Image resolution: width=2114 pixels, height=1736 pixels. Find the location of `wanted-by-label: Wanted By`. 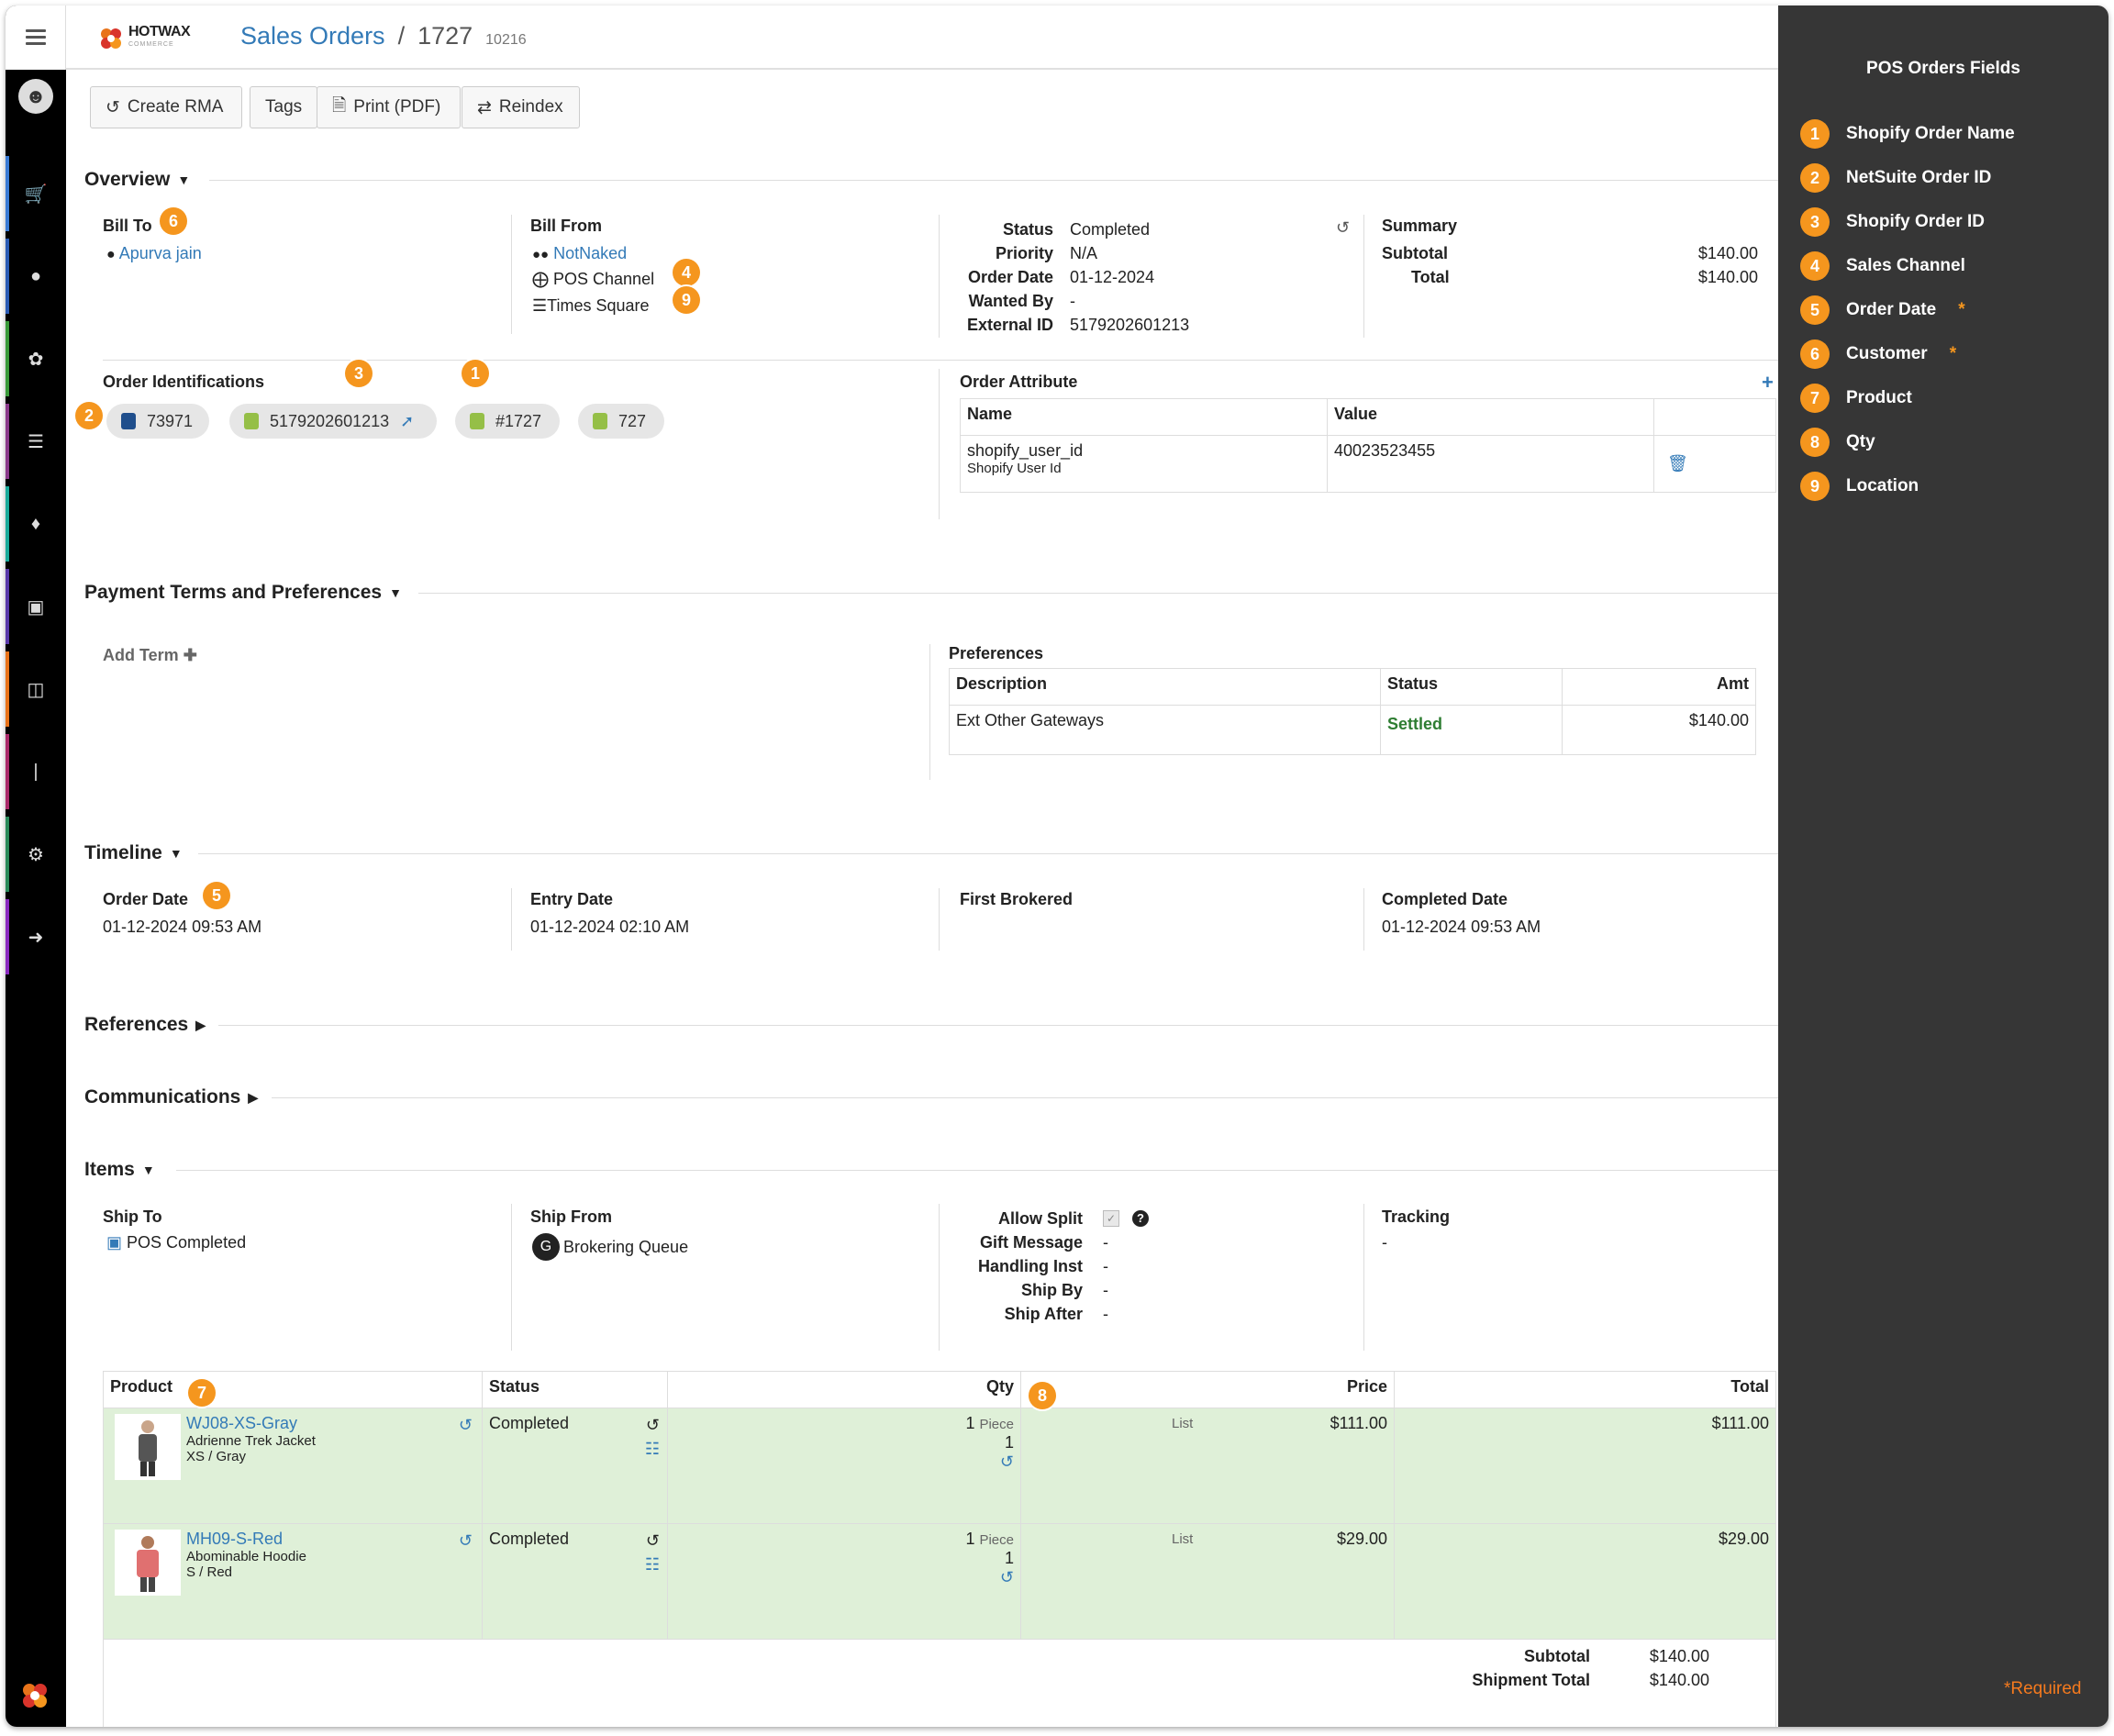

wanted-by-label: Wanted By is located at coordinates (1010, 301).